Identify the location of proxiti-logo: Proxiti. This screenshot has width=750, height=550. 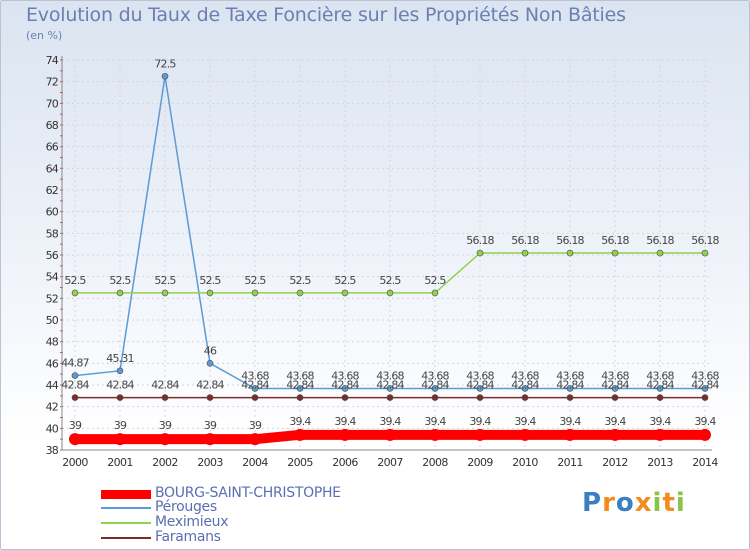
(634, 503).